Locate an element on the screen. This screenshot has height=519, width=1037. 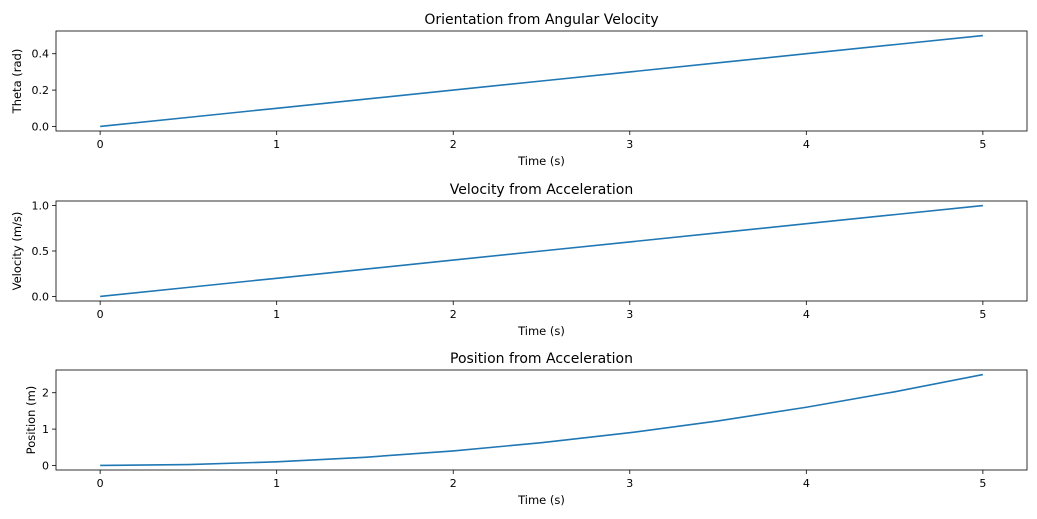
y-tick-label: 0.2 is located at coordinates (41, 90).